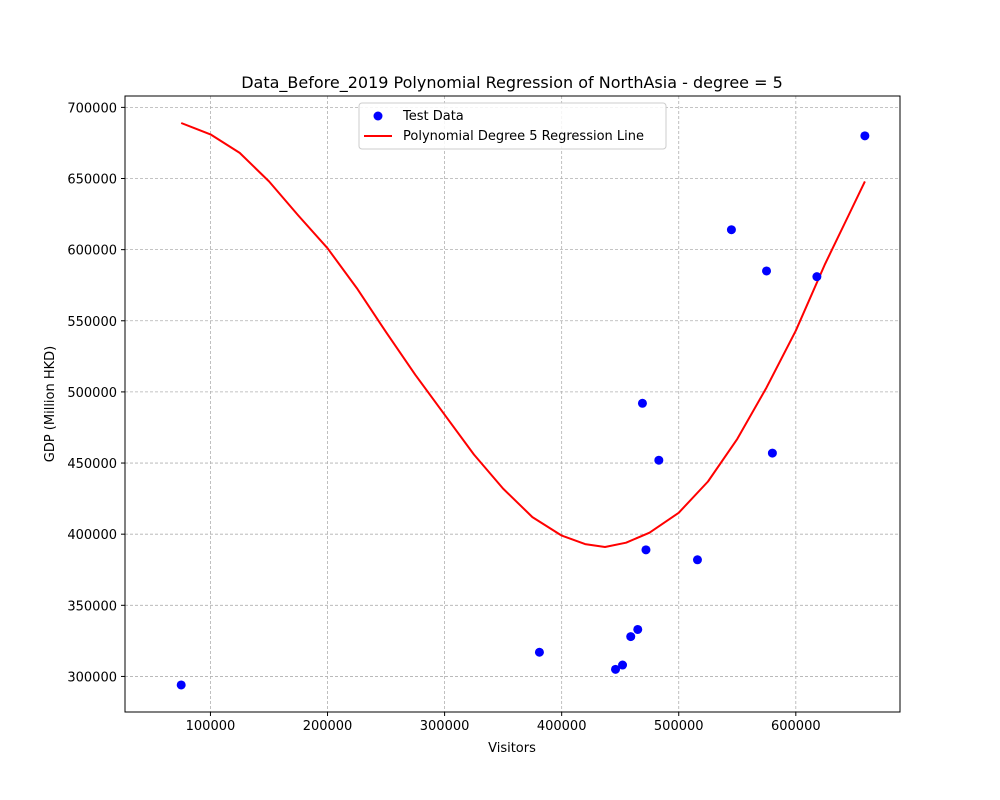 This screenshot has height=800, width=1000. Describe the element at coordinates (92, 393) in the screenshot. I see `y-tick-label: 500000` at that location.